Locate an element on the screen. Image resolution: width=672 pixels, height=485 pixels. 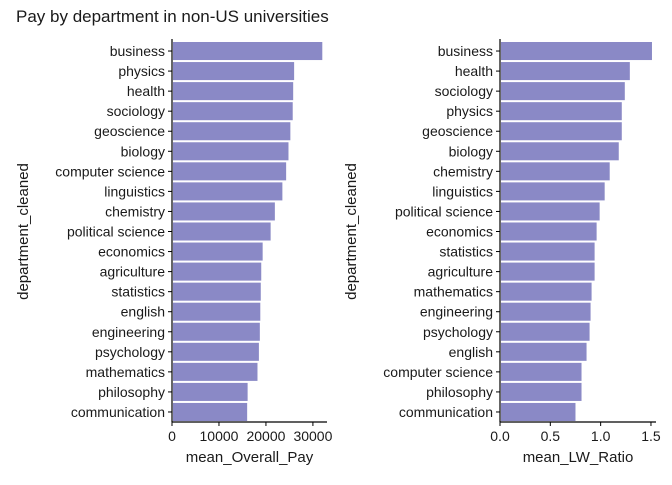
x-axis-title: mean_Overall_Pay is located at coordinates (250, 457).